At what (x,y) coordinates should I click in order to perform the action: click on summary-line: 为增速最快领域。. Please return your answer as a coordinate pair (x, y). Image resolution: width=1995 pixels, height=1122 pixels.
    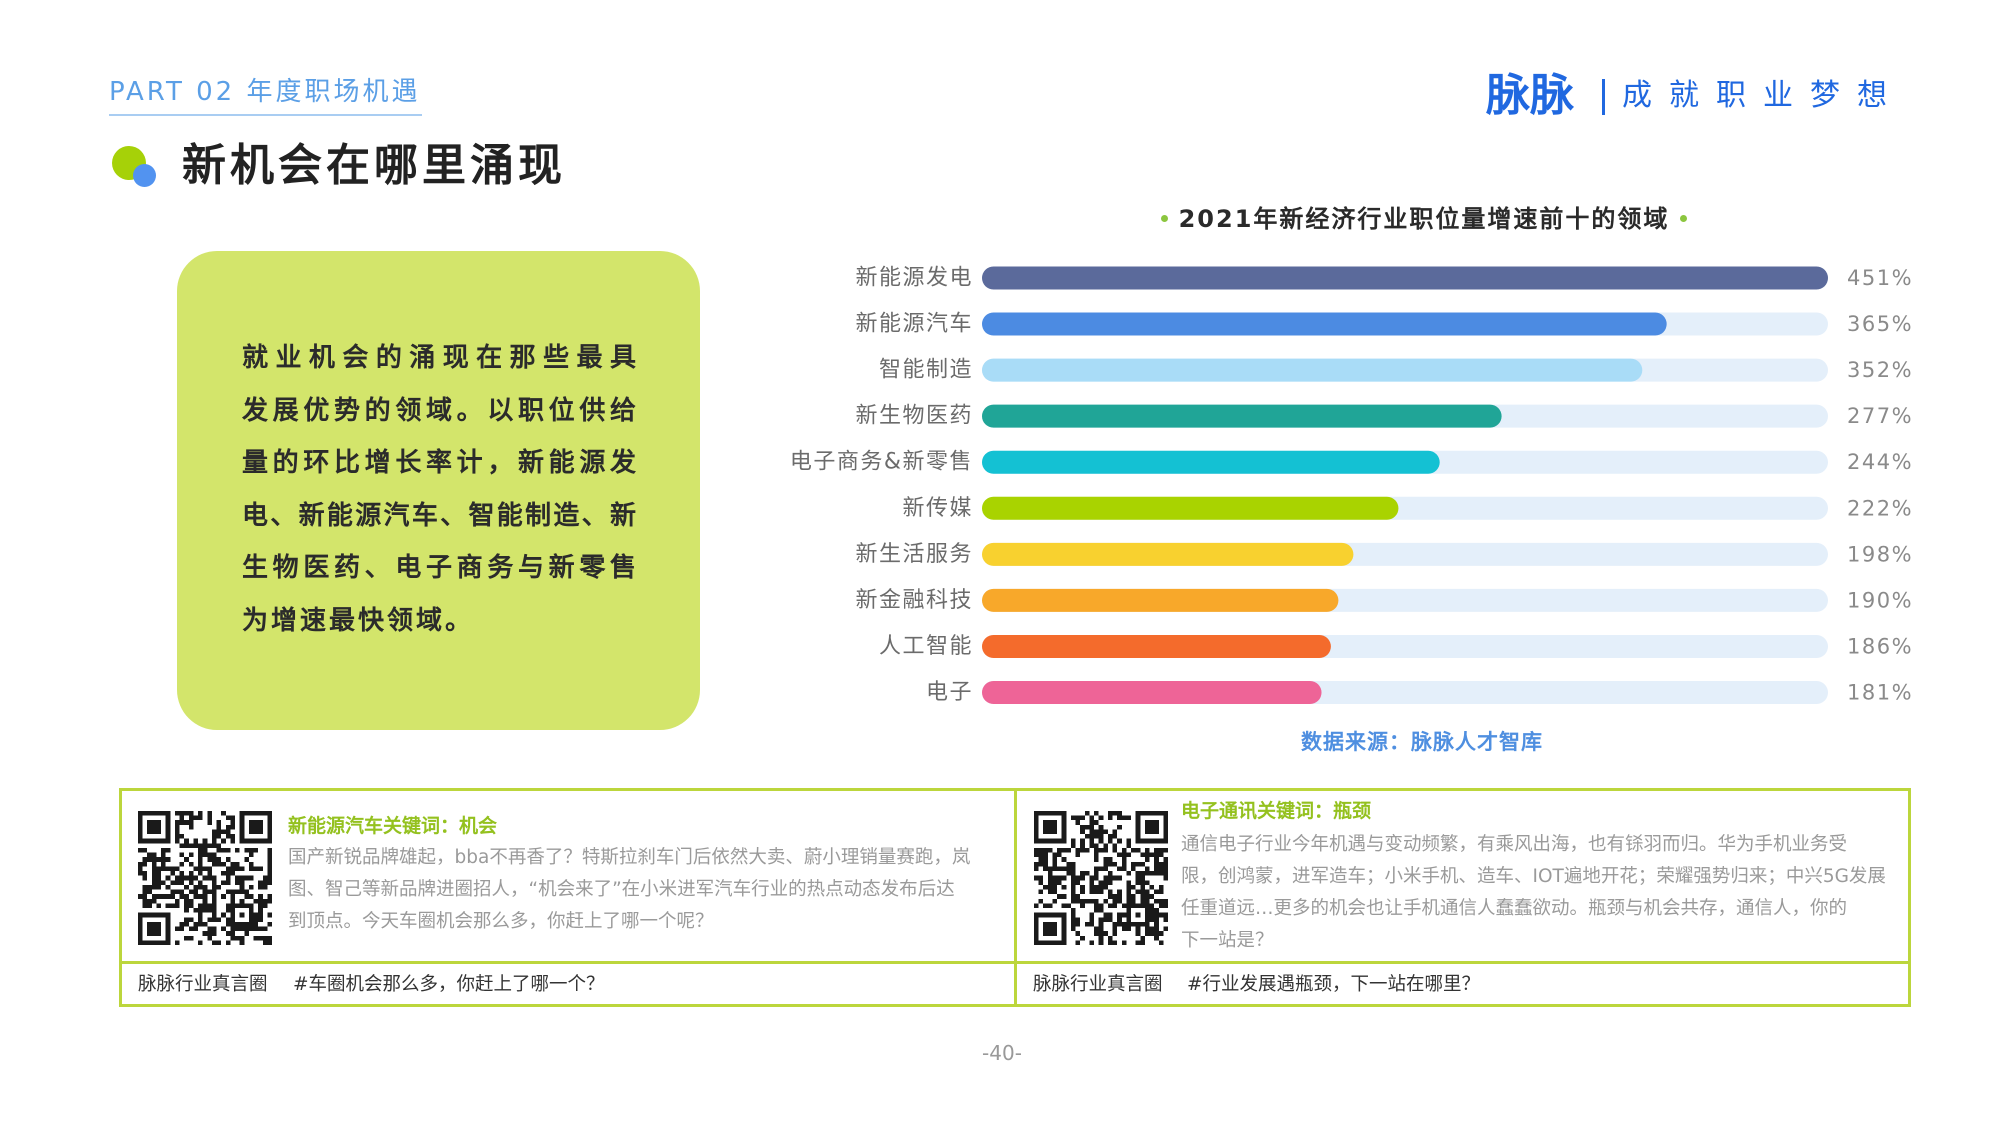
    Looking at the image, I should click on (358, 620).